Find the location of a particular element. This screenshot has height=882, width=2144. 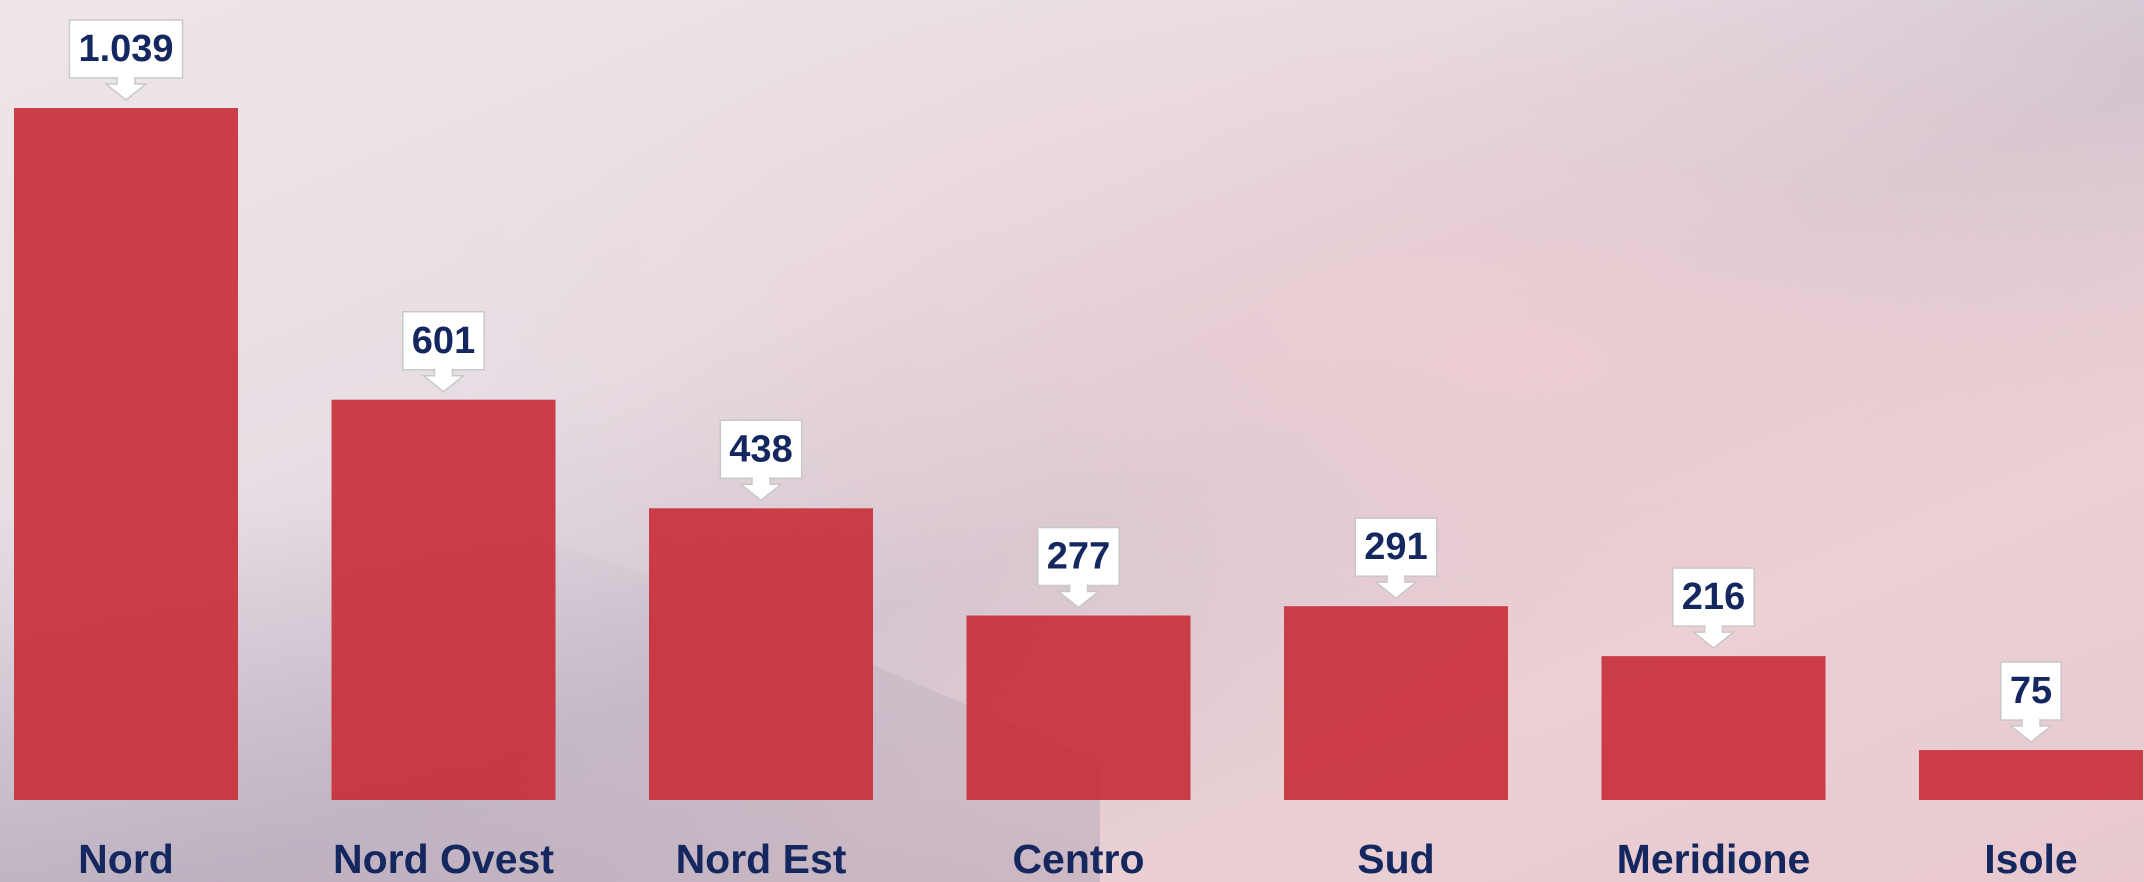

data-label-text: 601 is located at coordinates (443, 341).